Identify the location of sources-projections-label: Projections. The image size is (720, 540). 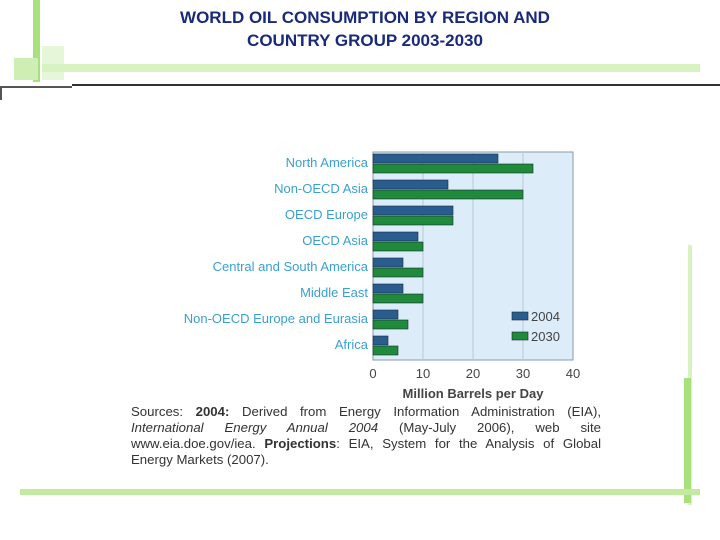
(300, 443).